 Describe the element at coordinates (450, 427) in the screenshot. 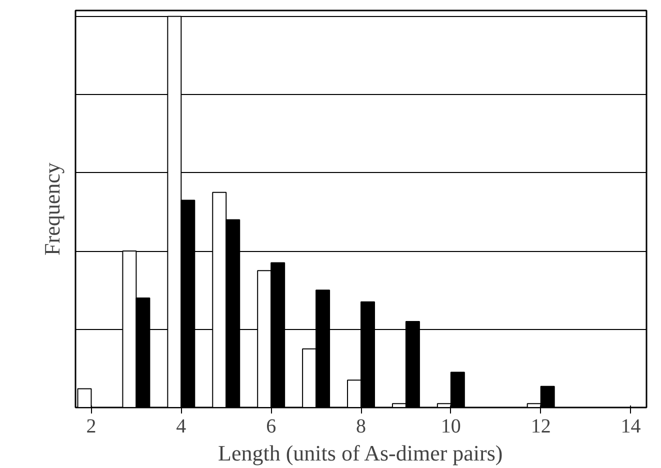

I see `x-tick-label: 10` at that location.